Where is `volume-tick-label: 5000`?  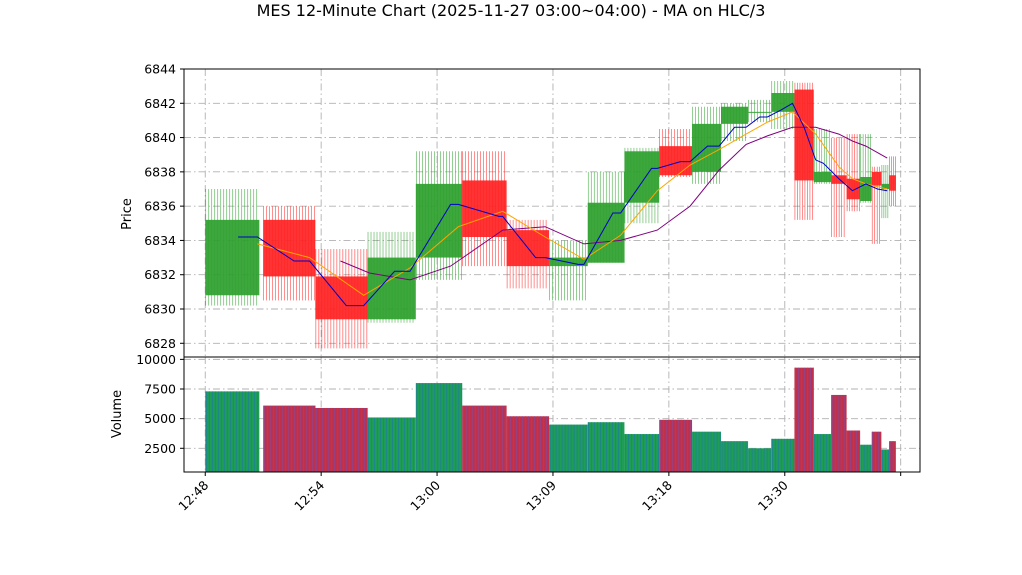 volume-tick-label: 5000 is located at coordinates (160, 418).